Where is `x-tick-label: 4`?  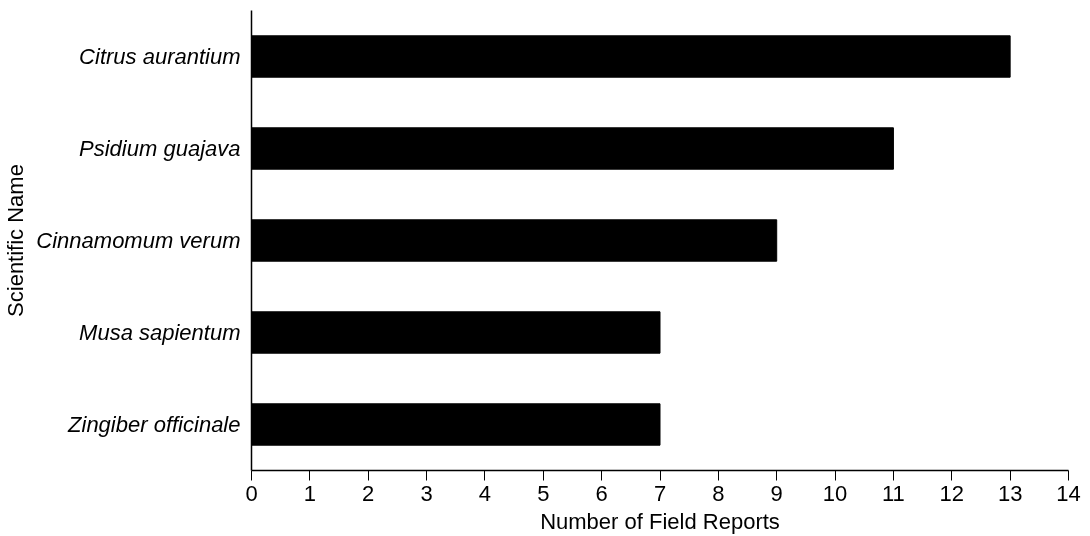
x-tick-label: 4 is located at coordinates (485, 493).